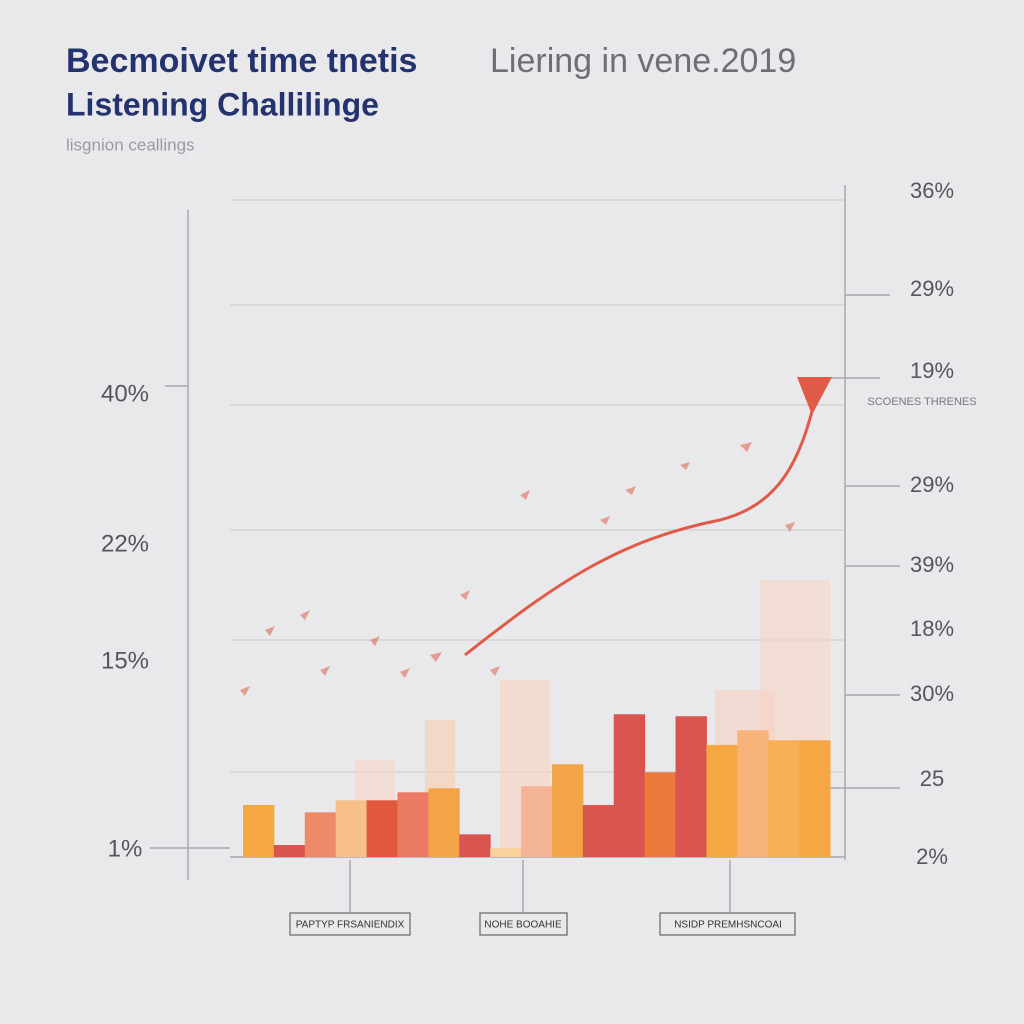  What do you see at coordinates (222, 104) in the screenshot?
I see `chart-subtitle: Listening Challilinge` at bounding box center [222, 104].